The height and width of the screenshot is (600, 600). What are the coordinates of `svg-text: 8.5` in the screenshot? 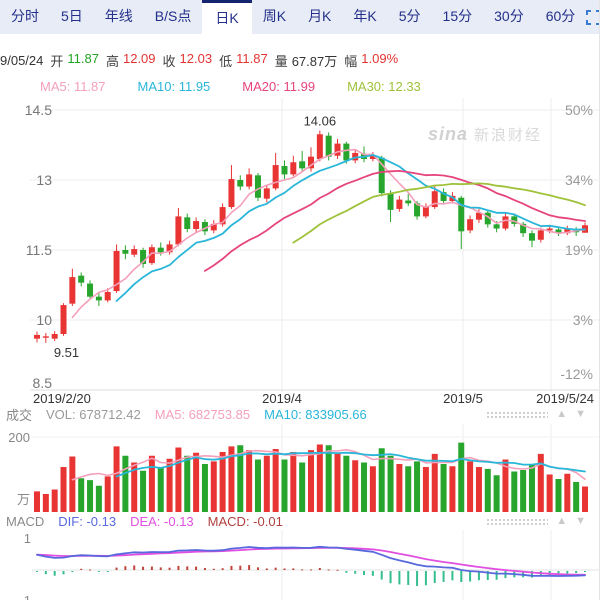 It's located at (43, 383).